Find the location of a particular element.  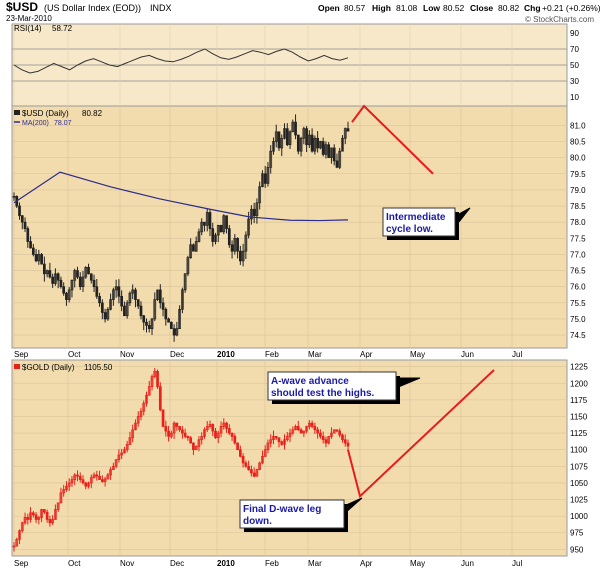

gold-legend: $GOLD (Daily) 1105.50 is located at coordinates (63, 367).